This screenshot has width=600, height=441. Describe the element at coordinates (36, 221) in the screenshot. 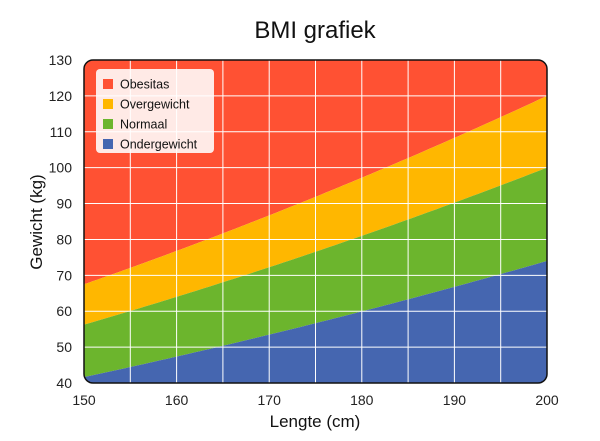

I see `y-axis-label: Gewicht (kg)` at that location.